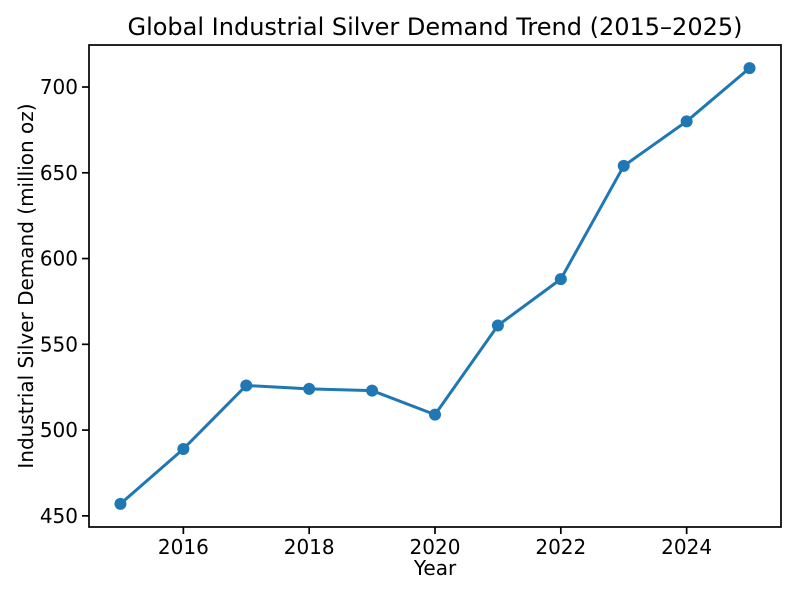 The height and width of the screenshot is (600, 800). Describe the element at coordinates (59, 87) in the screenshot. I see `y-tick-label: 700` at that location.